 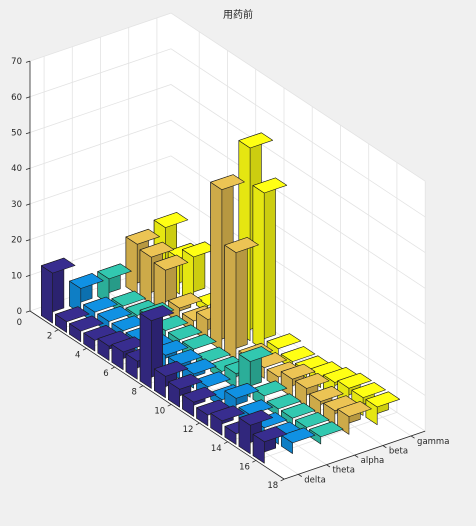 I want to click on y-tick-label: beta, so click(x=398, y=452).